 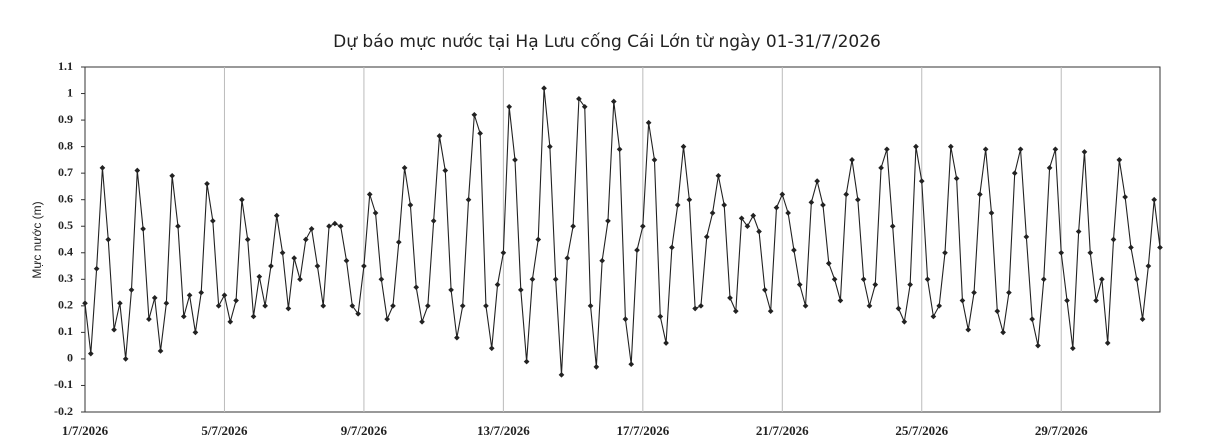 I want to click on y-tick-label: 0.4, so click(x=65, y=252).